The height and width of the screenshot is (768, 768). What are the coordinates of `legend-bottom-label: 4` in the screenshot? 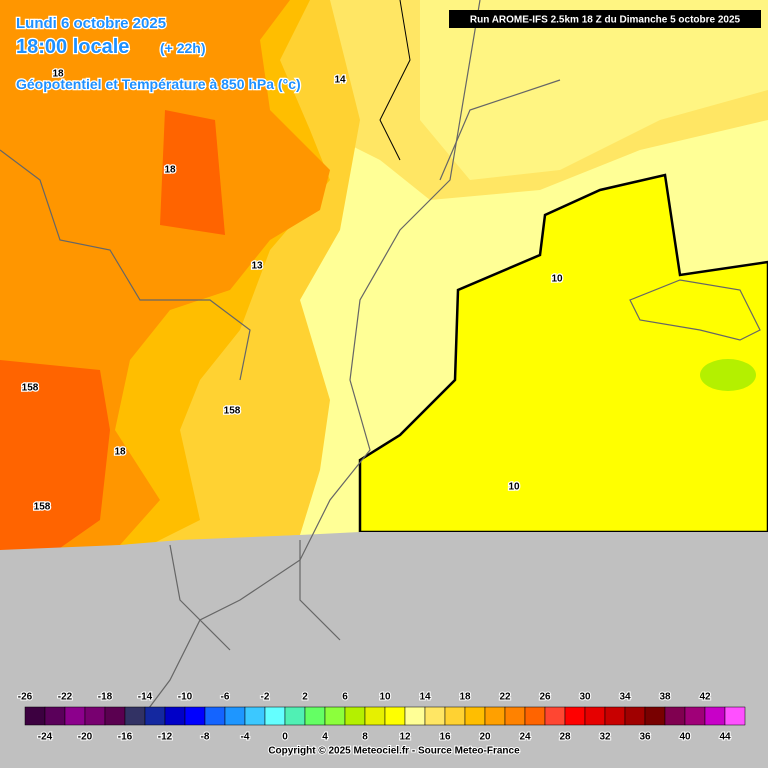 It's located at (325, 737).